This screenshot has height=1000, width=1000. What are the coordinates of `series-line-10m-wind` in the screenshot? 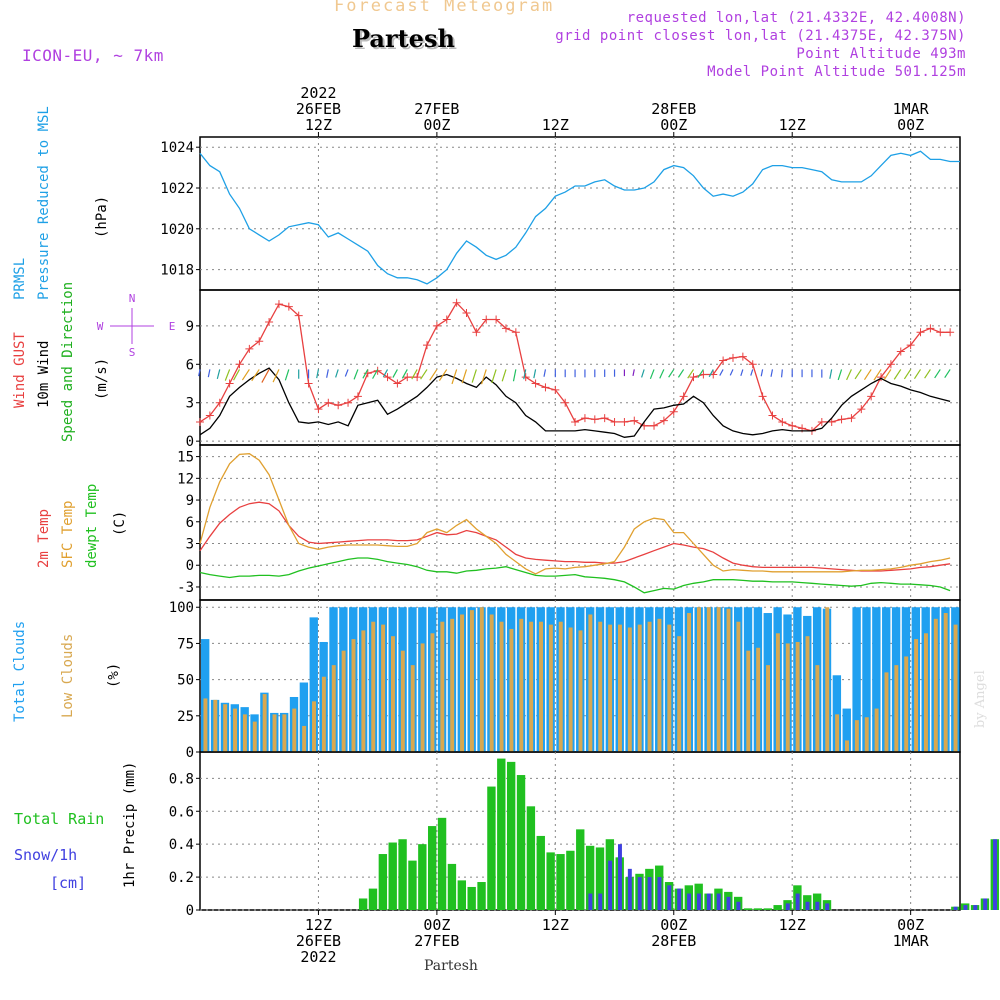 It's located at (575, 402).